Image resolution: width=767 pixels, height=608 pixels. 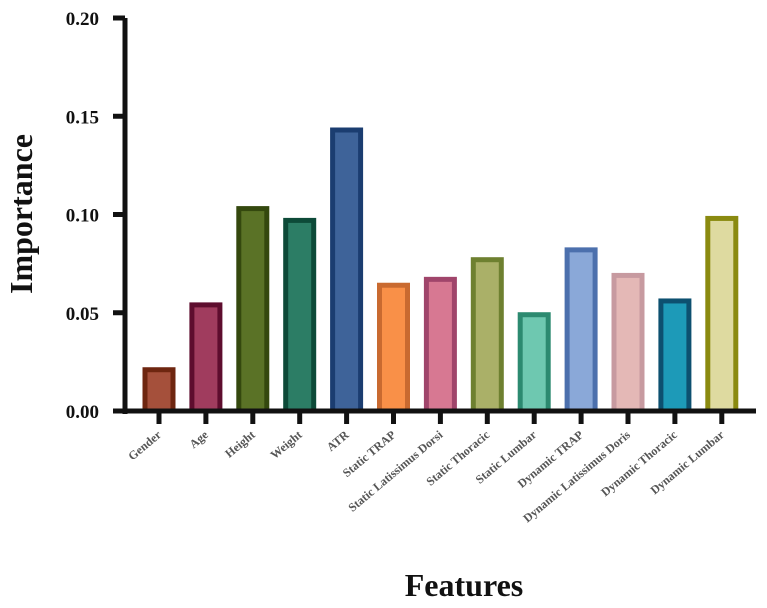 I want to click on bar-dynamic-lumbar, so click(x=722, y=314).